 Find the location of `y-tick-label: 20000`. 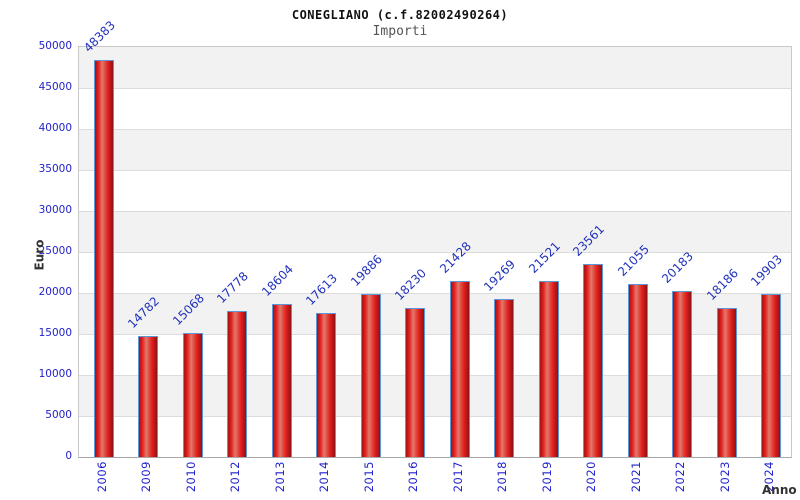

y-tick-label: 20000 is located at coordinates (55, 292).